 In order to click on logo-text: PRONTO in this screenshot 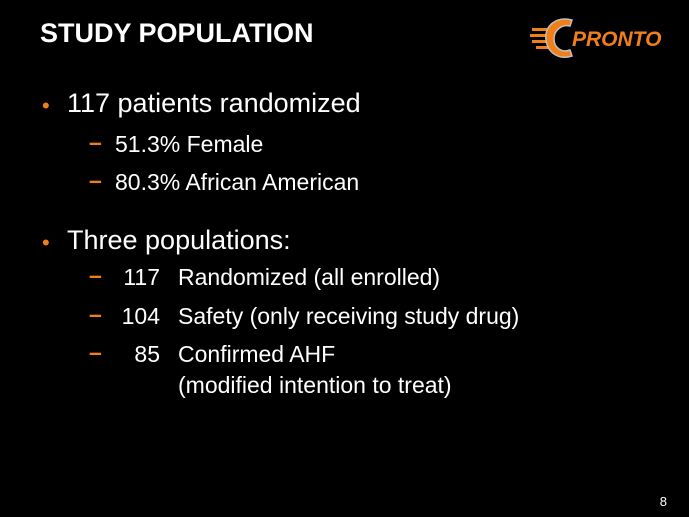, I will do `click(616, 39)`.